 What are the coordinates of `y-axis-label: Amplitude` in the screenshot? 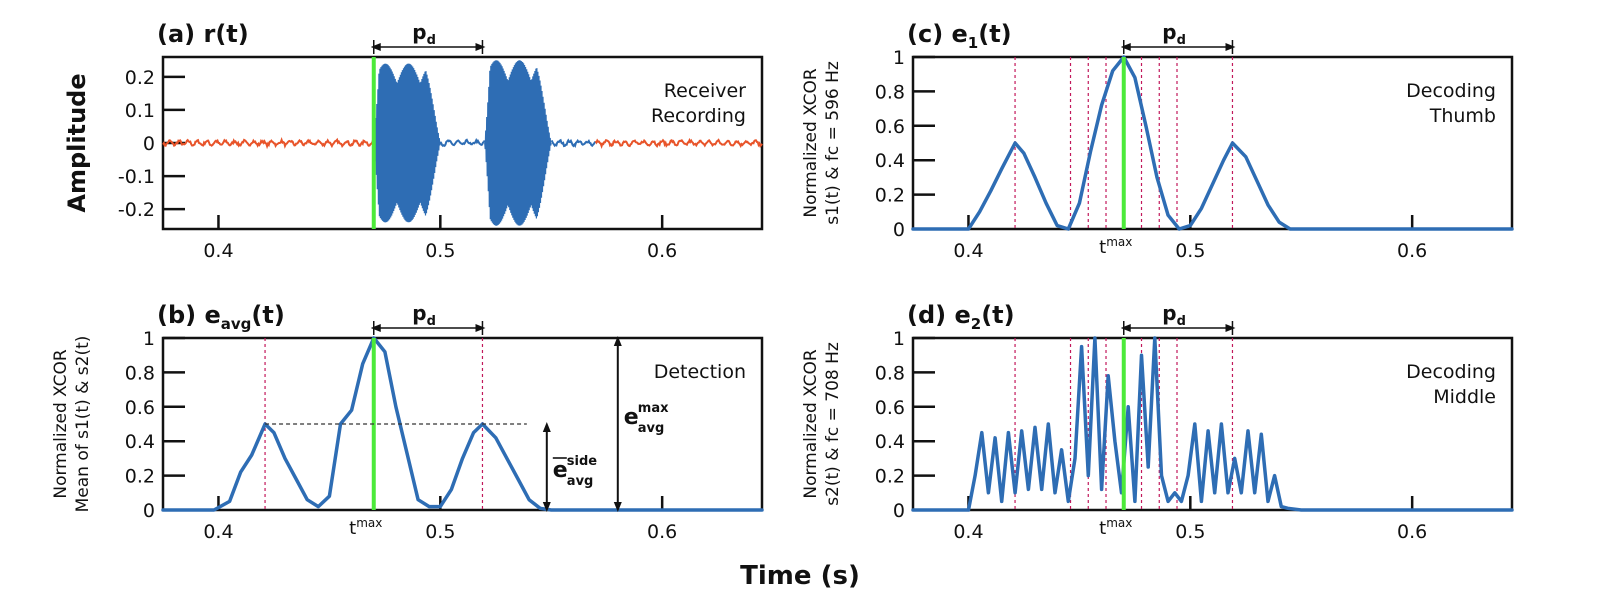 It's located at (77, 142).